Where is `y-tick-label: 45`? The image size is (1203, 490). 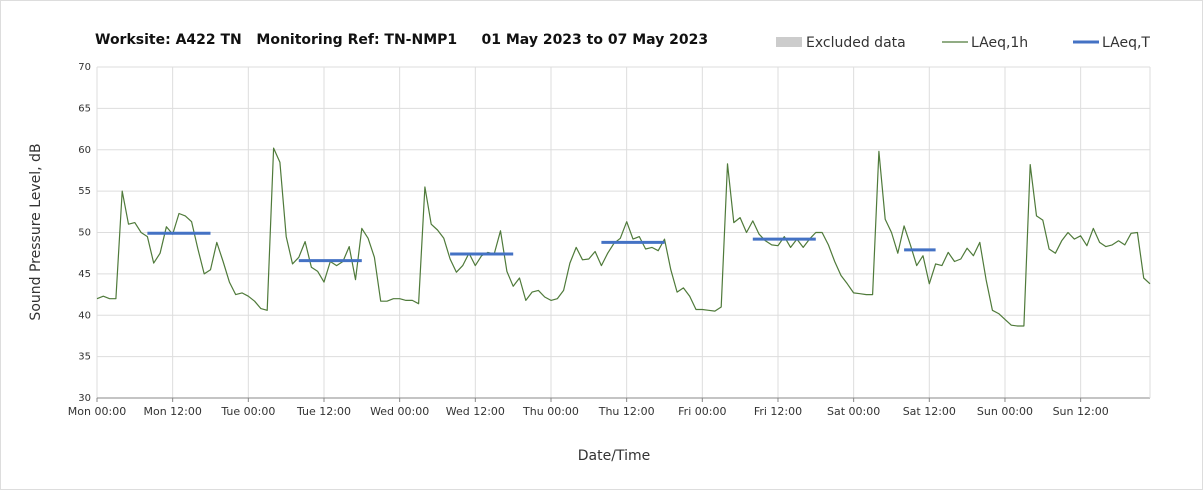 y-tick-label: 45 is located at coordinates (84, 274).